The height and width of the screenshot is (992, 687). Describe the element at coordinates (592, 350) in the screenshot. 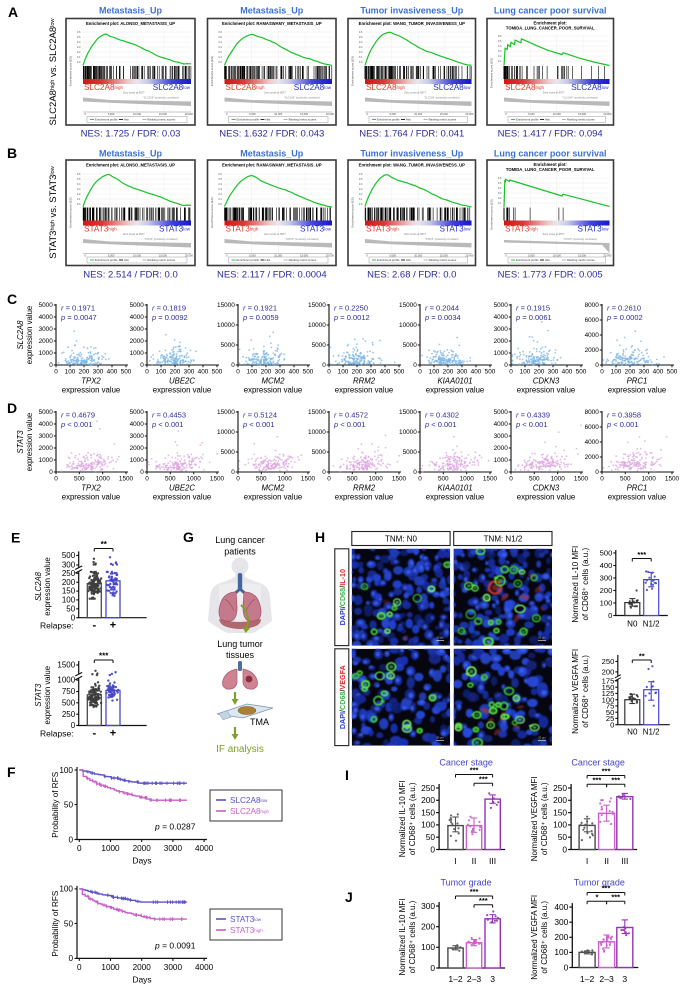

I see `svg-text: 2000` at that location.